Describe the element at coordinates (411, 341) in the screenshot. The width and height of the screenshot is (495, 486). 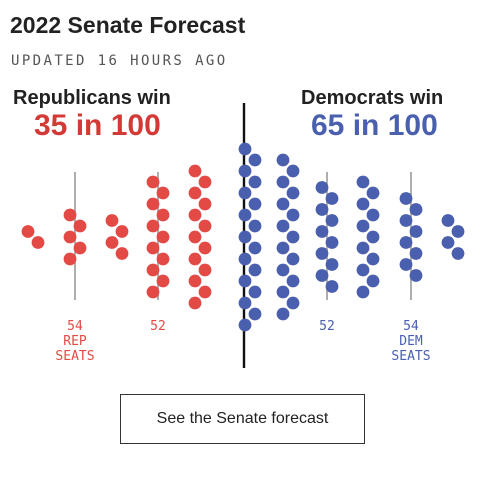
I see `seat-tick-label: DEM` at that location.